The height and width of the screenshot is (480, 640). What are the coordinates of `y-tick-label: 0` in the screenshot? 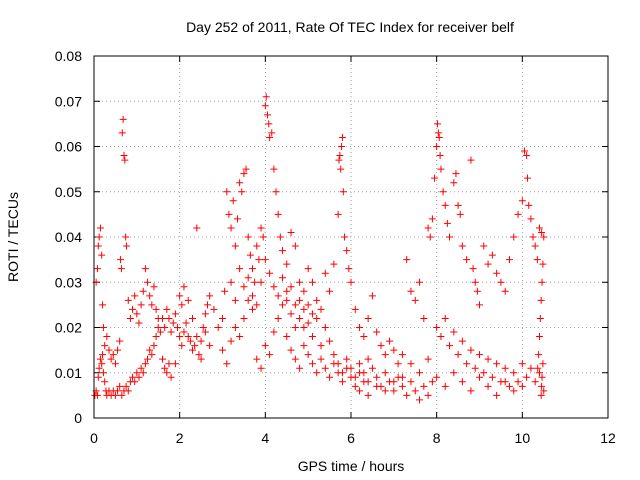 It's located at (78, 418).